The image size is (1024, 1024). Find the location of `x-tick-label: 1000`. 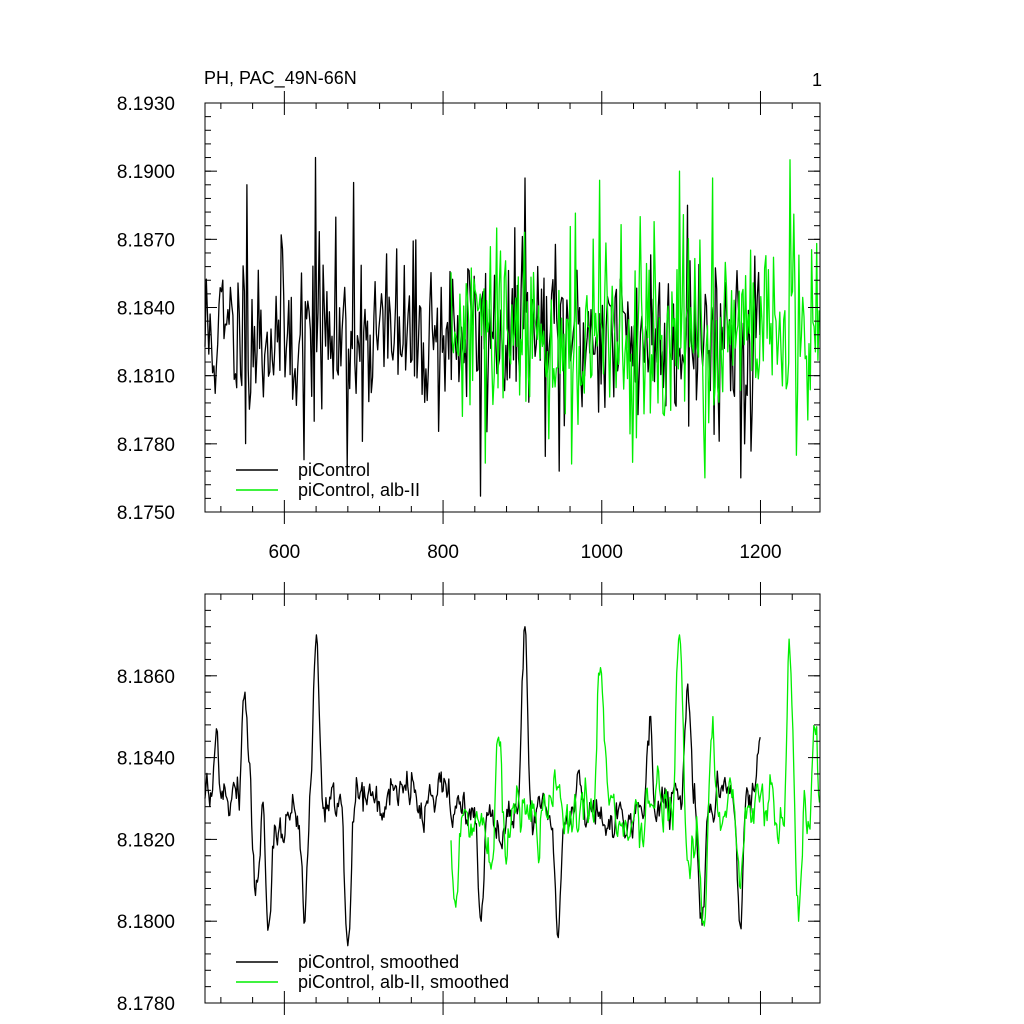

x-tick-label: 1000 is located at coordinates (602, 552).